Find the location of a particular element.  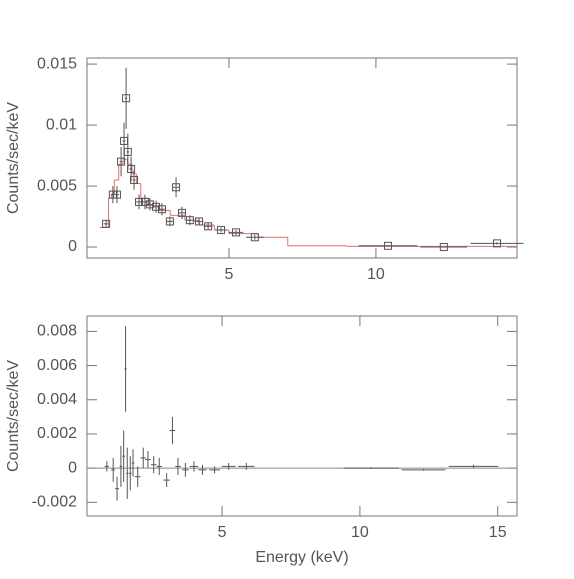

y-tick-label: -0.002 is located at coordinates (54, 502).